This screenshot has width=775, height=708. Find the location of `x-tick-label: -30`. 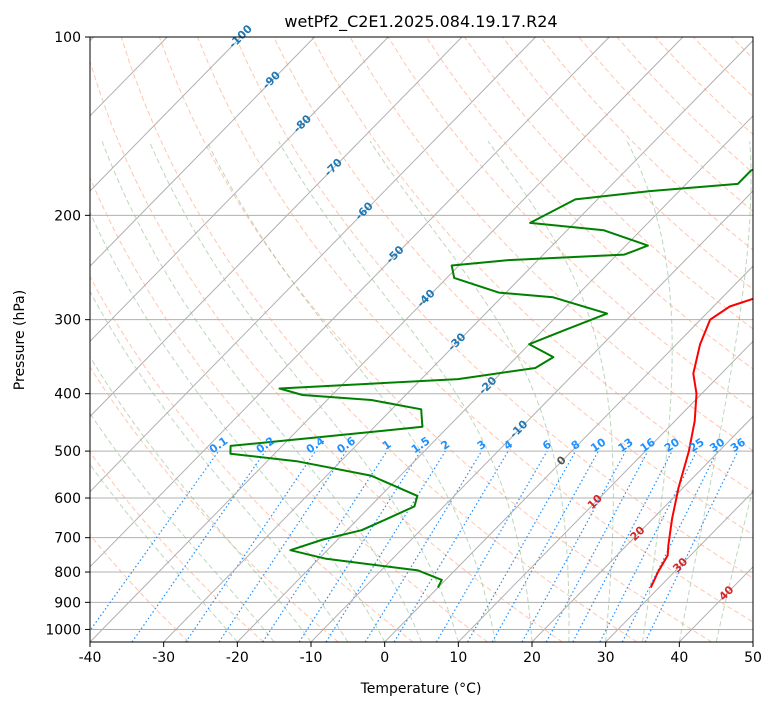

x-tick-label: -30 is located at coordinates (163, 658).